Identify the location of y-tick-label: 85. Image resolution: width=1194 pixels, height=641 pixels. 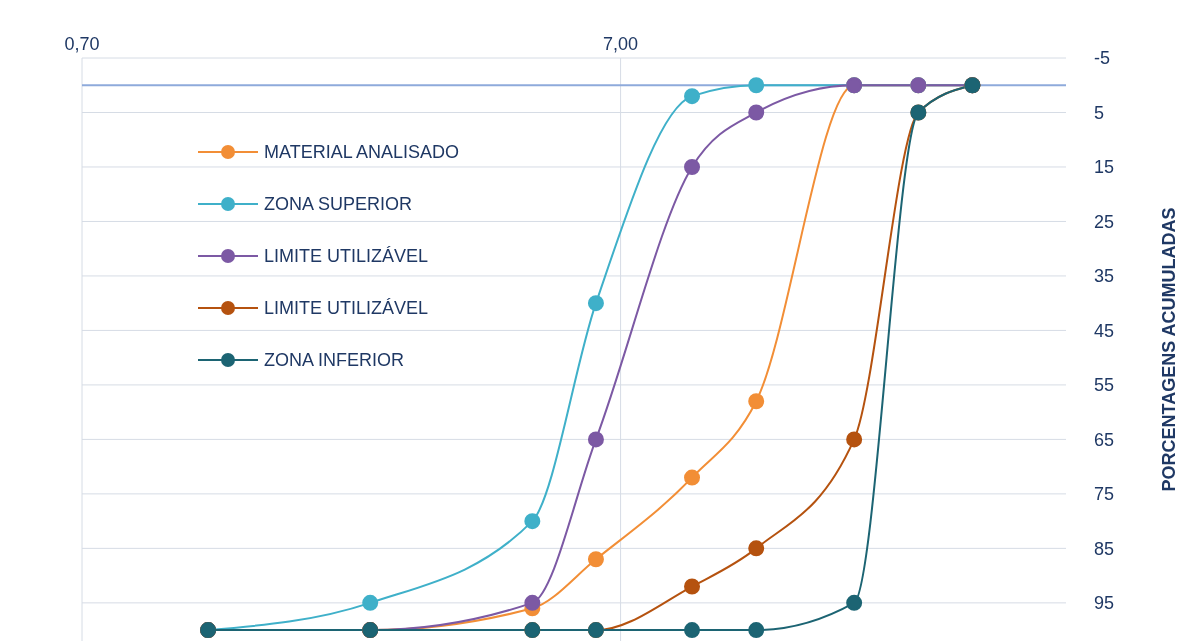
(1104, 548).